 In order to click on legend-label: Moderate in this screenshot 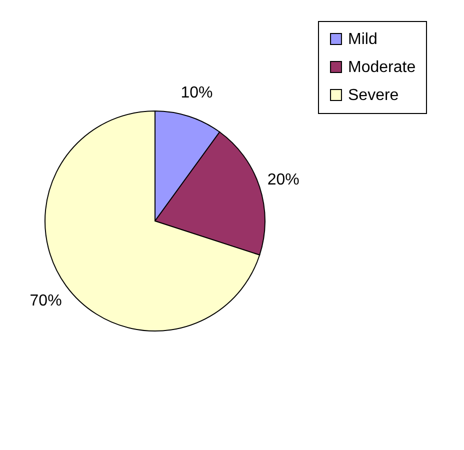, I will do `click(382, 67)`.